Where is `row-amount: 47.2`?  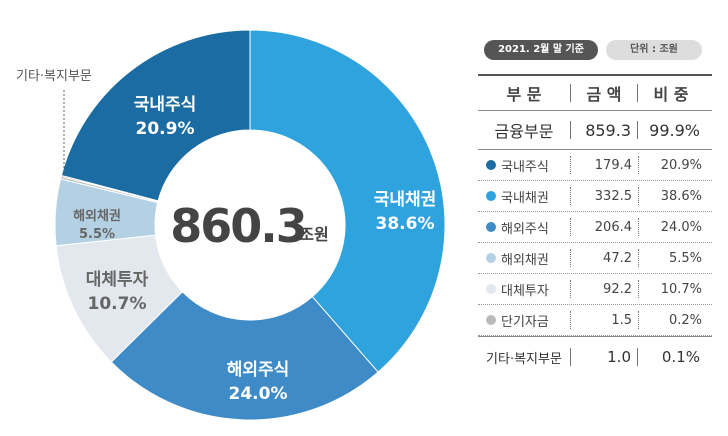
row-amount: 47.2 is located at coordinates (617, 258).